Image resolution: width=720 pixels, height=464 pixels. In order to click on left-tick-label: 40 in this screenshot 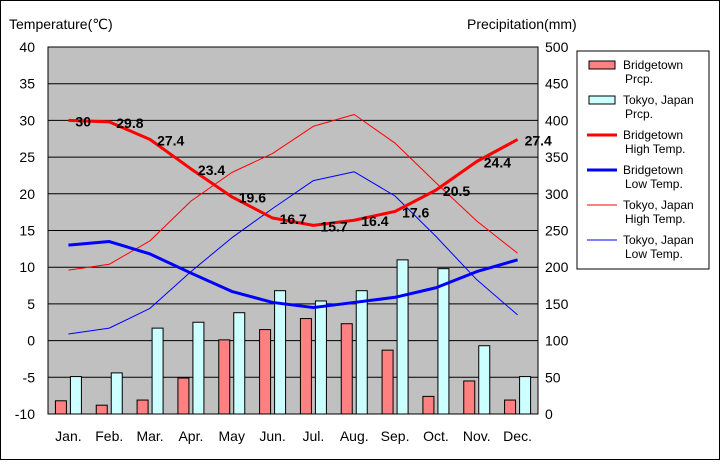, I will do `click(27, 47)`.